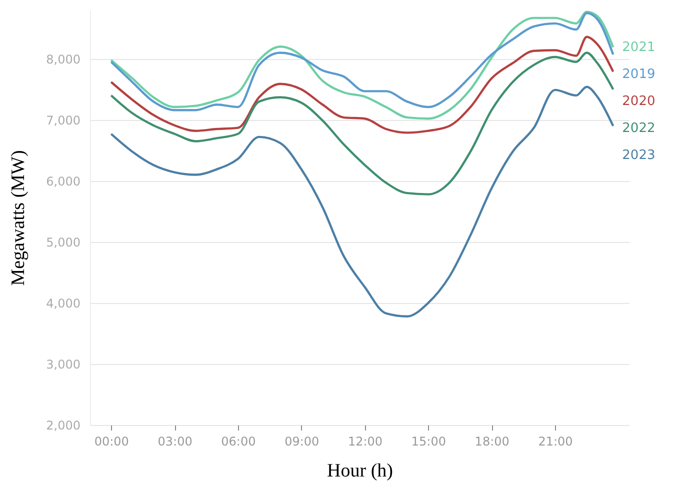  Describe the element at coordinates (63, 120) in the screenshot. I see `y-tick-label: 7,000` at that location.